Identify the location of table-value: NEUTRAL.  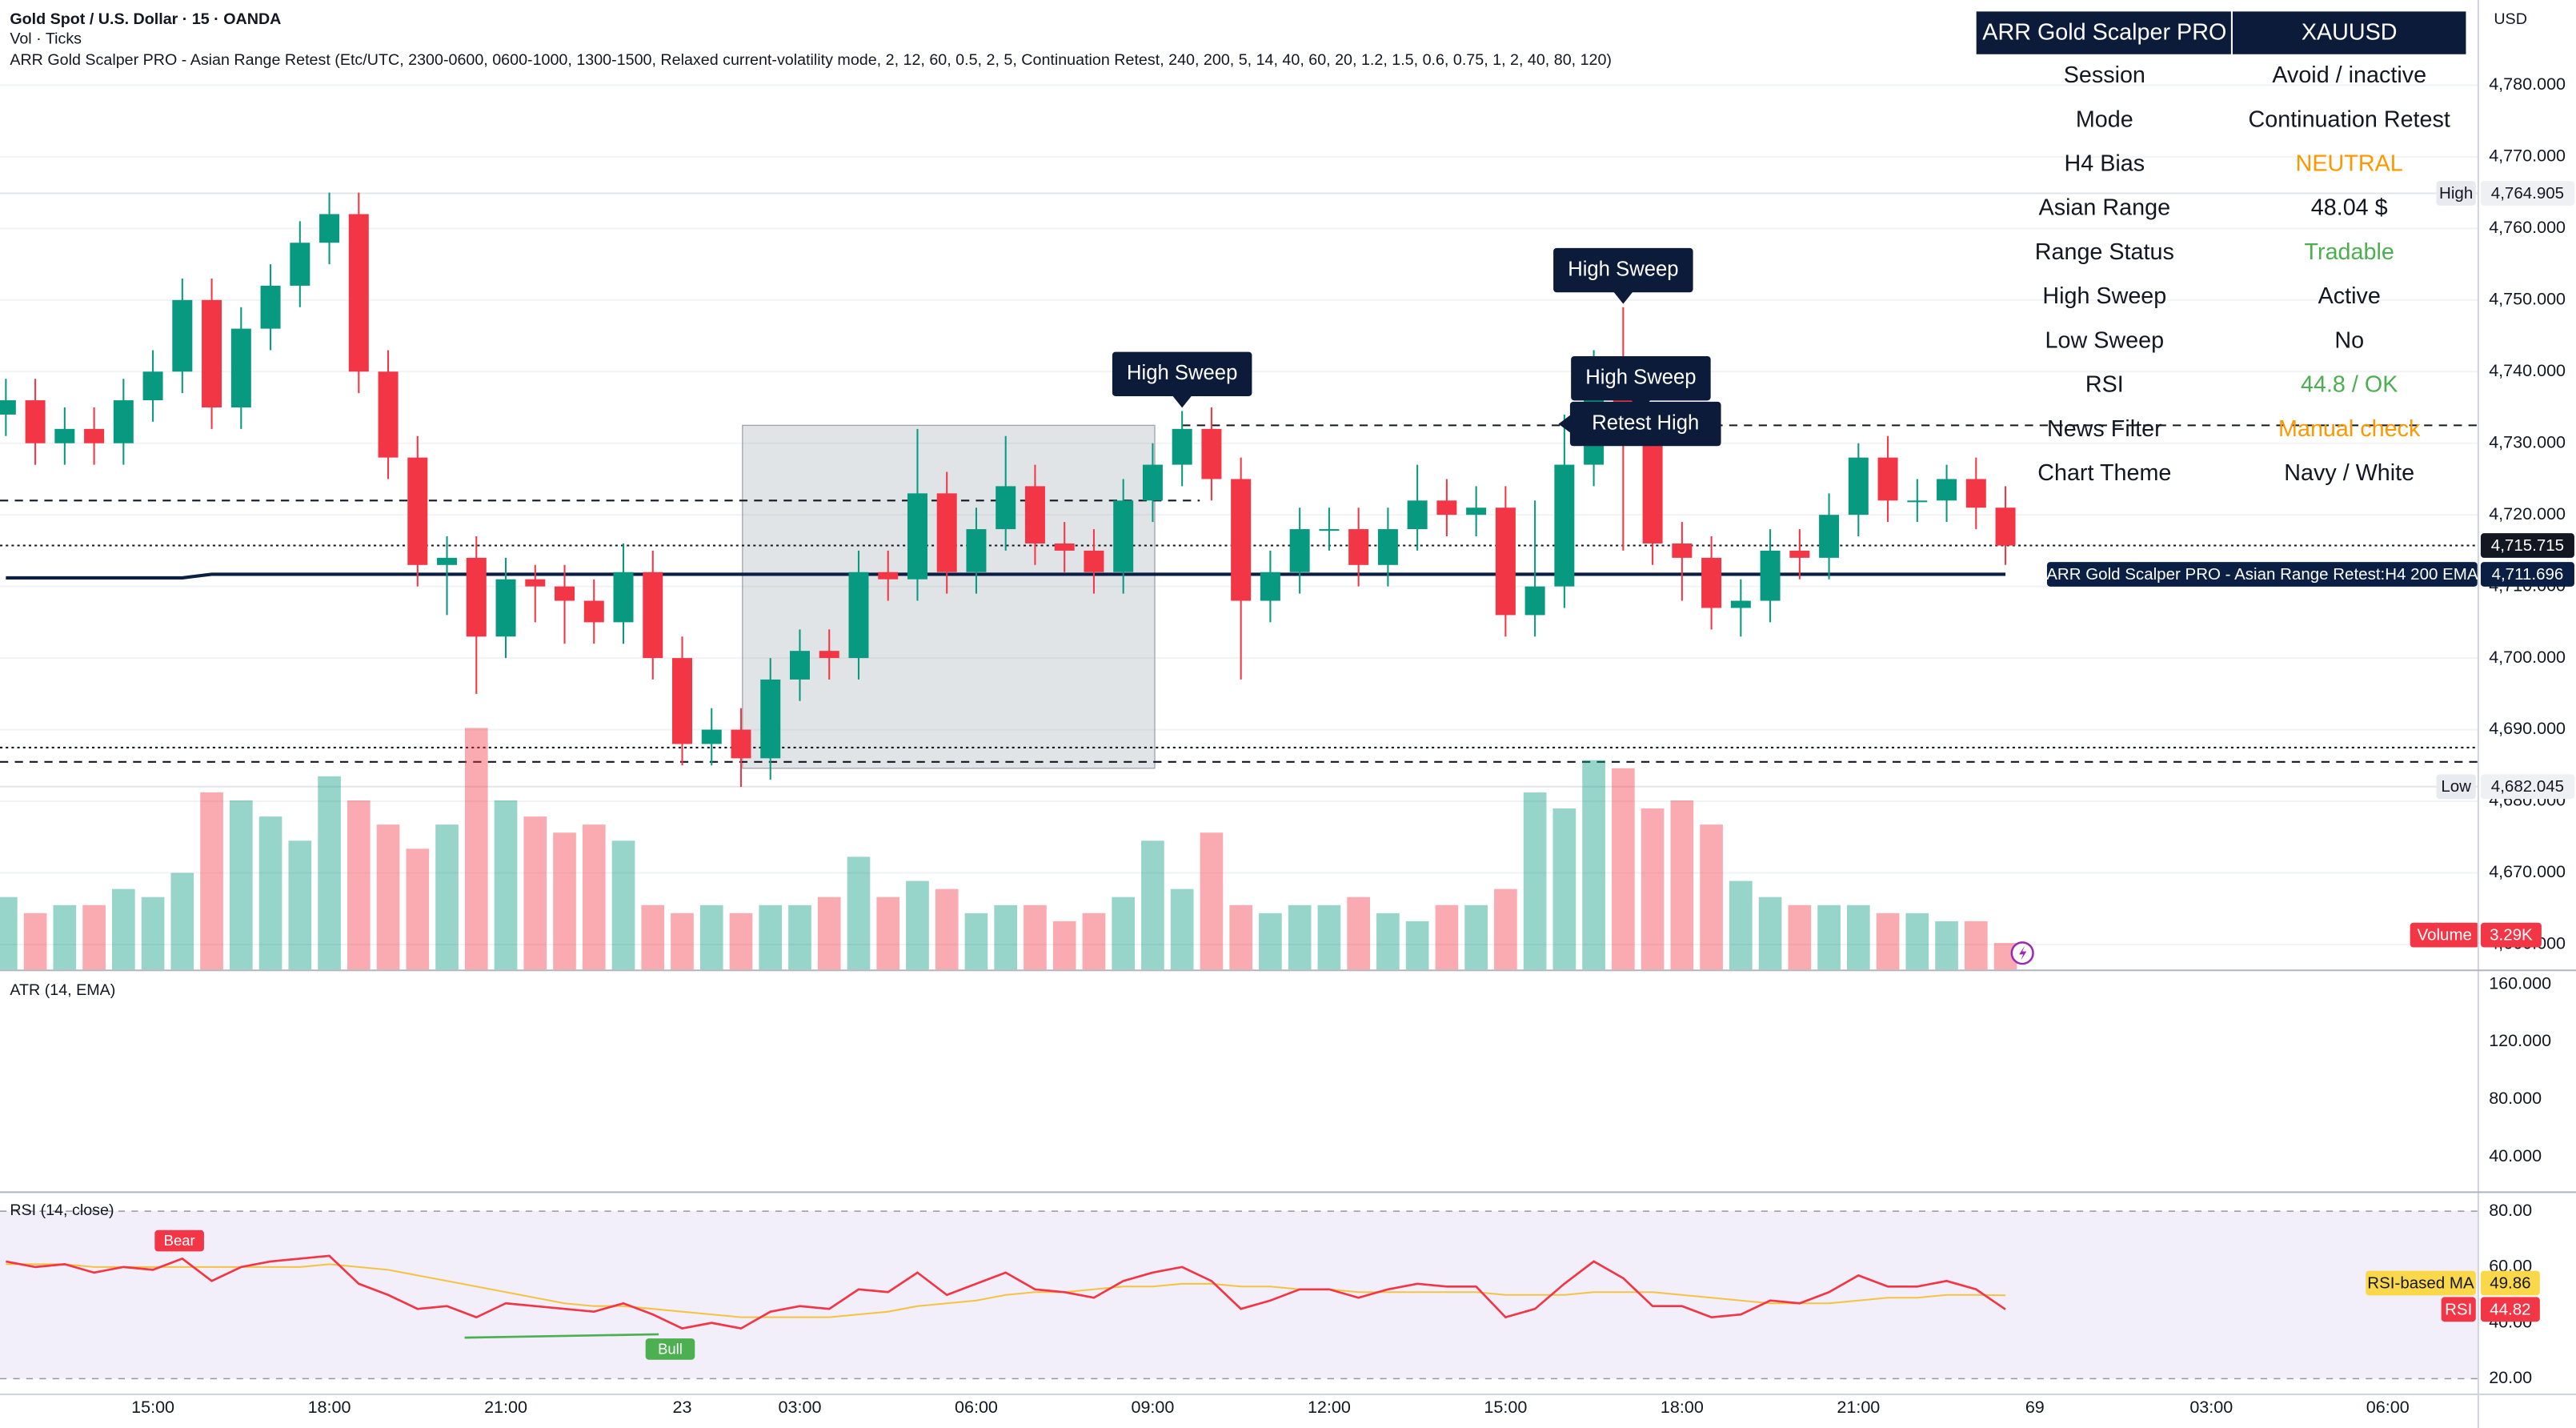
(2349, 164).